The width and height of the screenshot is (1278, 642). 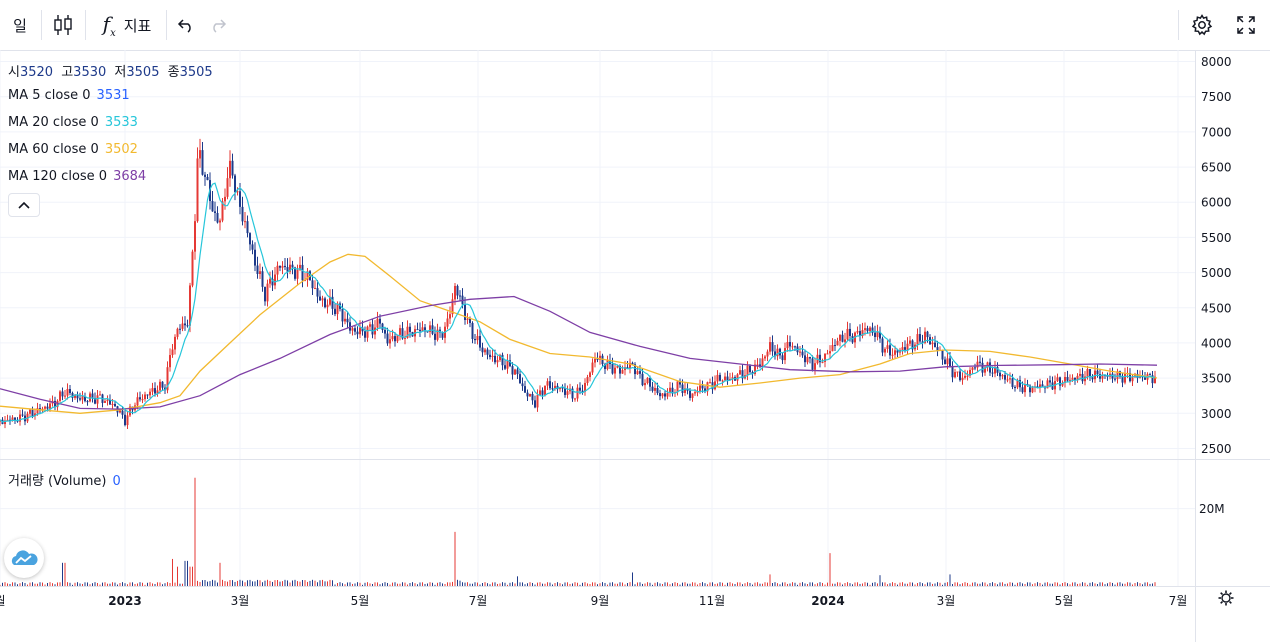 I want to click on close-value: 3505, so click(x=196, y=72).